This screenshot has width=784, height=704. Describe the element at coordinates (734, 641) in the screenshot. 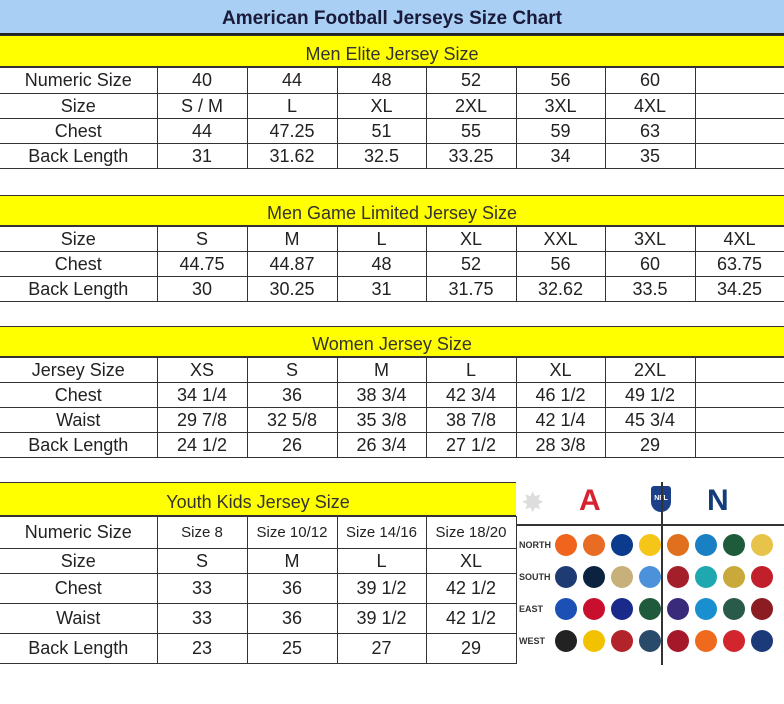

I see `chiefs-logo-icon` at that location.